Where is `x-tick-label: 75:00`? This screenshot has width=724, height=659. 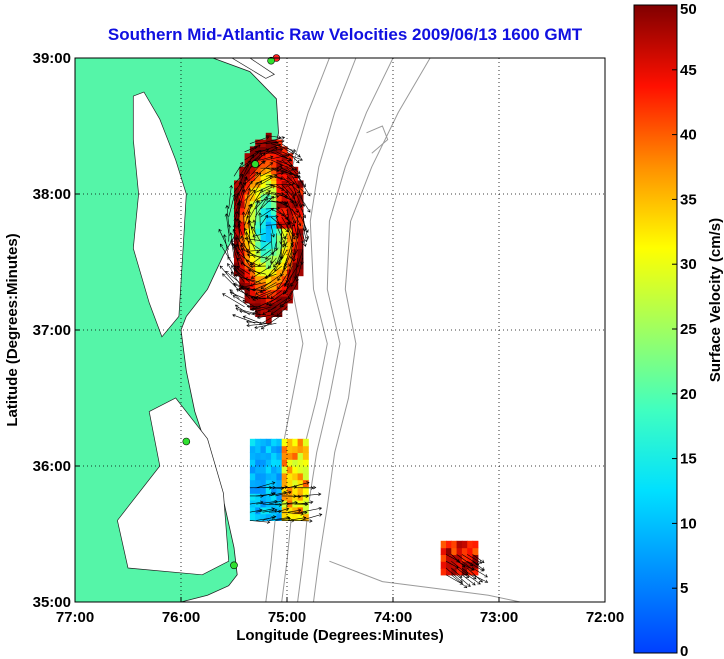 x-tick-label: 75:00 is located at coordinates (287, 617).